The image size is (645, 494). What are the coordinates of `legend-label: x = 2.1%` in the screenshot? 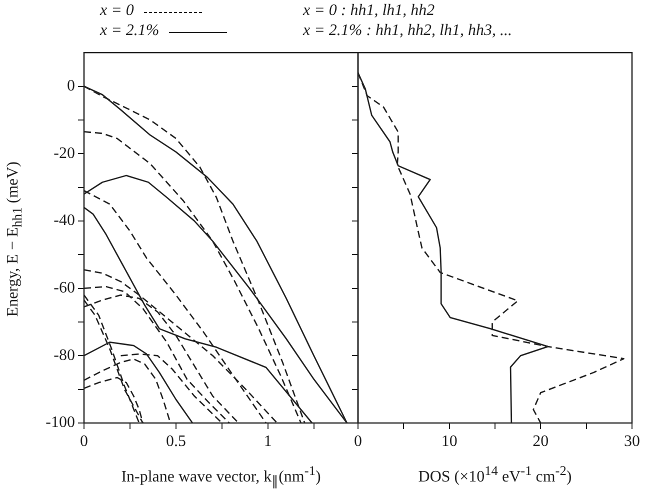 It's located at (130, 31).